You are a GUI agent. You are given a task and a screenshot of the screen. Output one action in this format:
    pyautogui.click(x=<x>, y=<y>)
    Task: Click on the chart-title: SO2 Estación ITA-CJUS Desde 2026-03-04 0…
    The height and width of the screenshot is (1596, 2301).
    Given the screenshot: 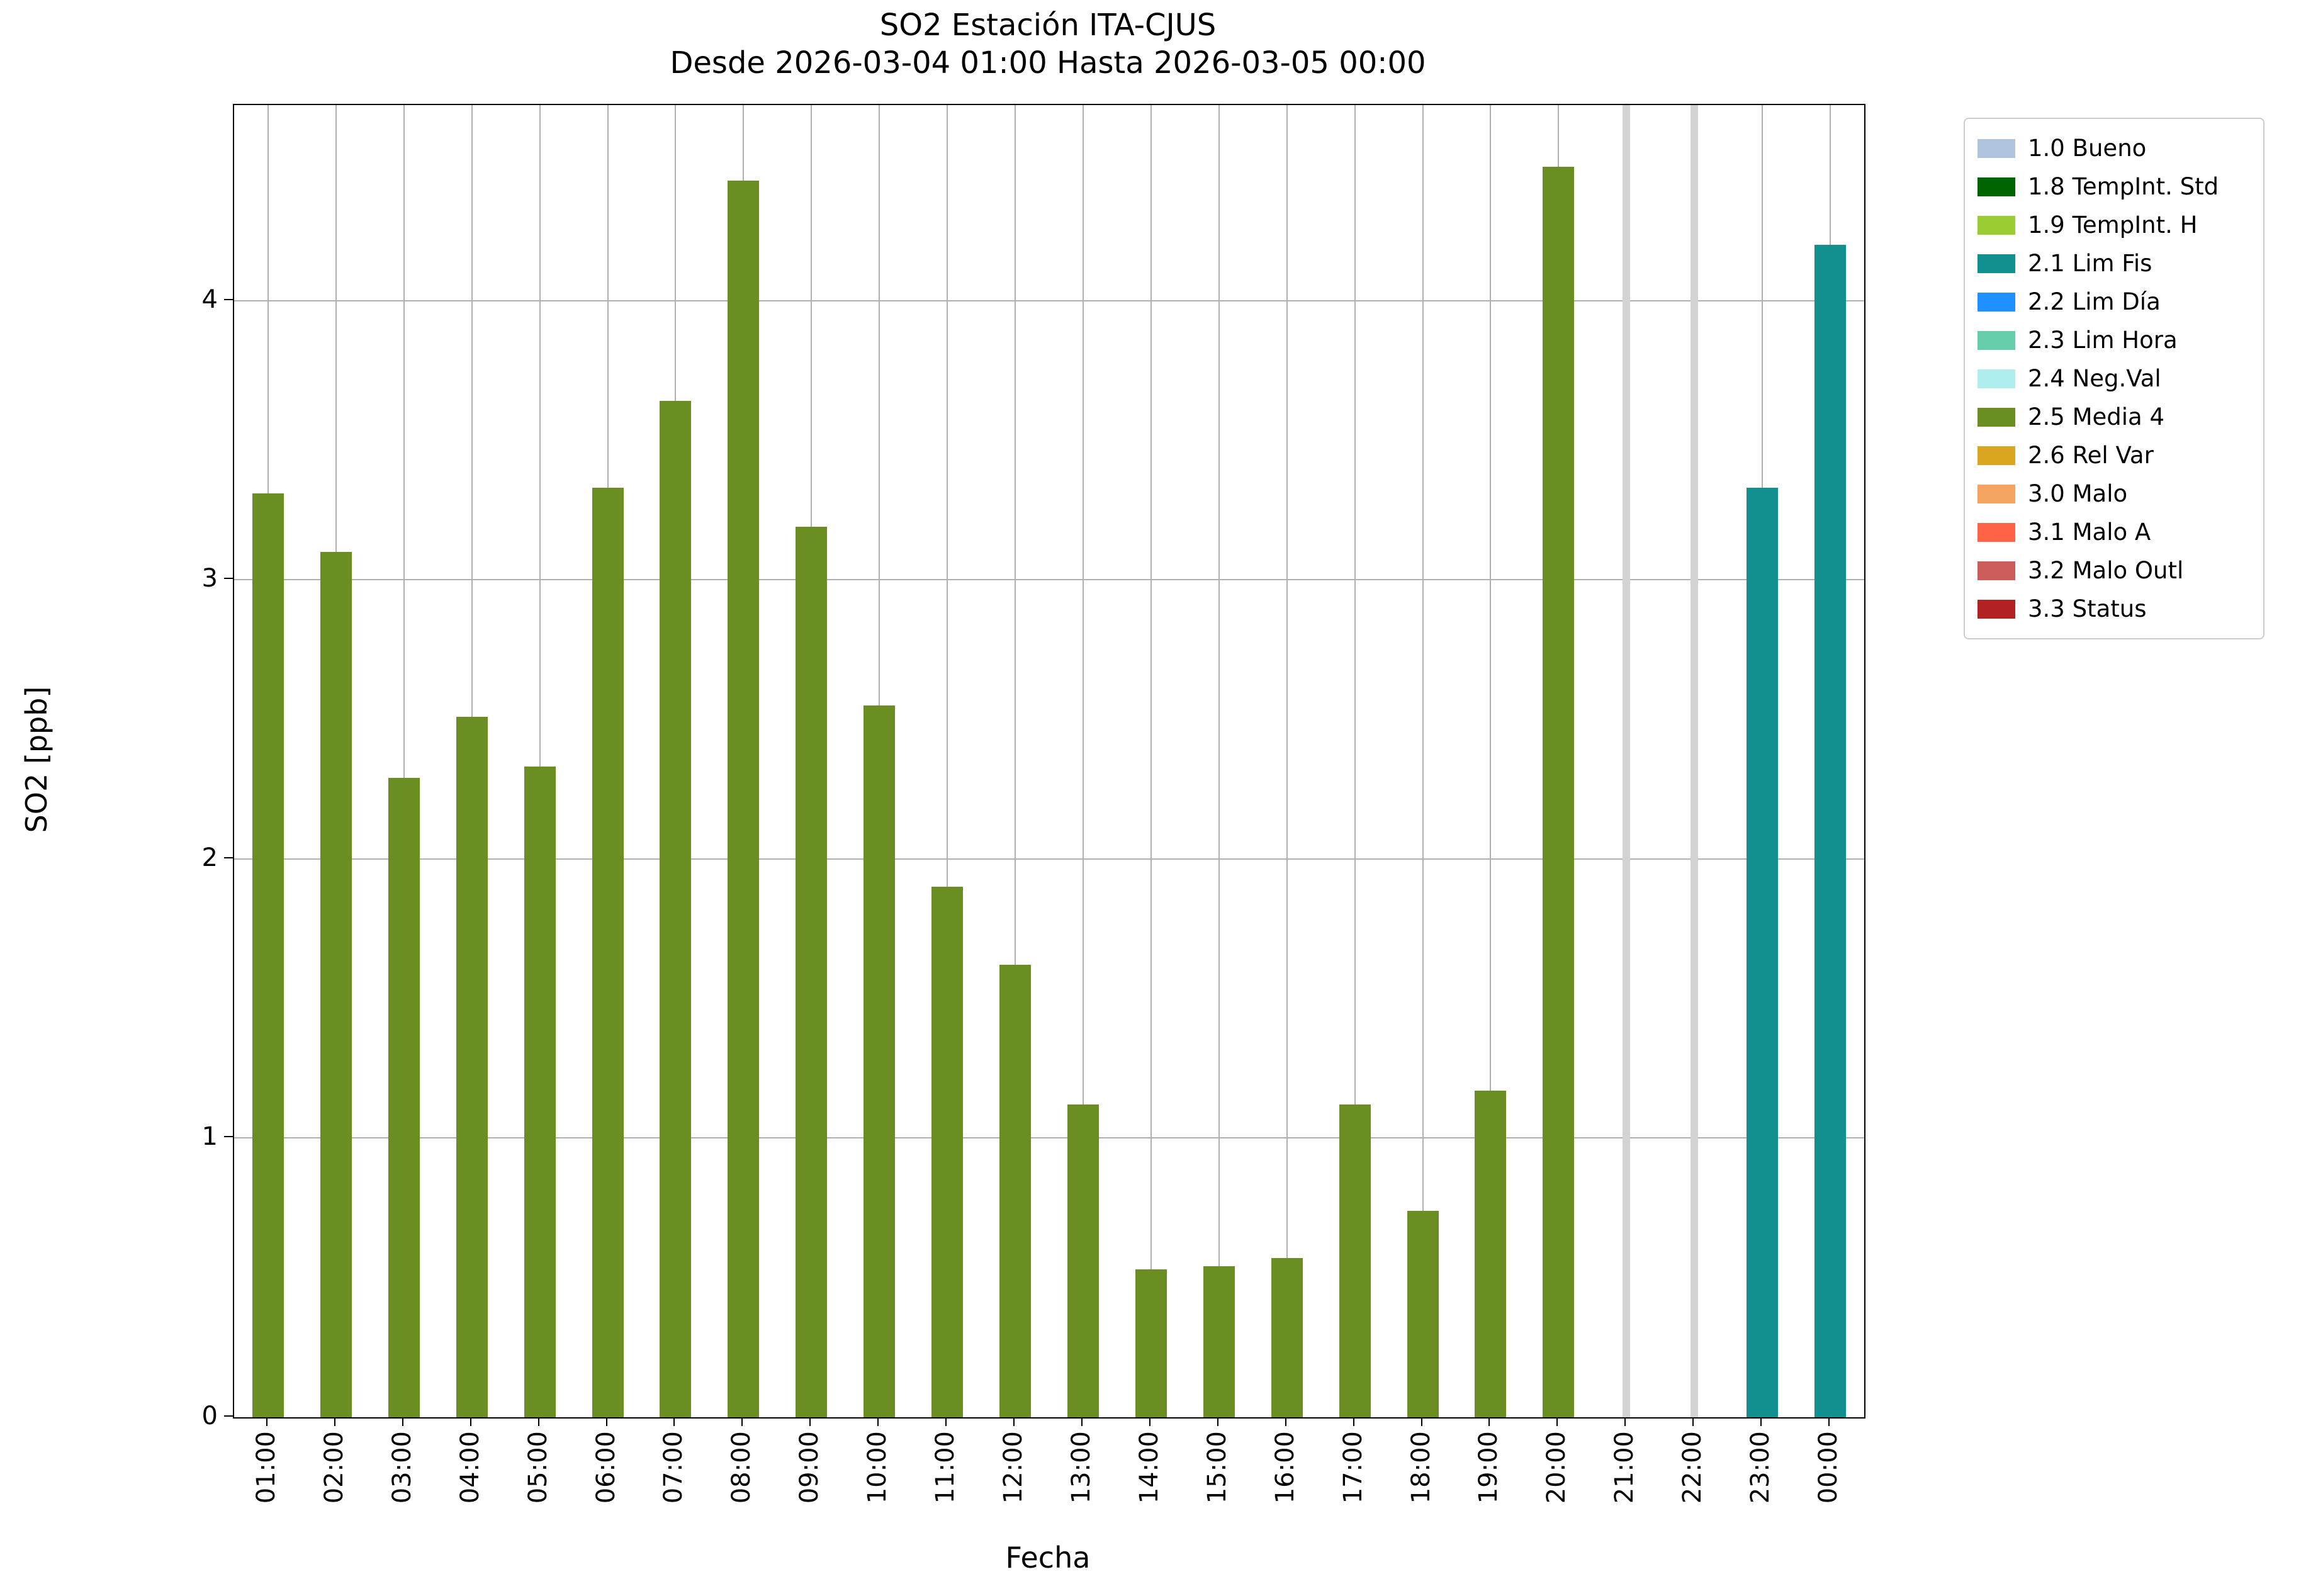 What is the action you would take?
    pyautogui.click(x=1048, y=44)
    